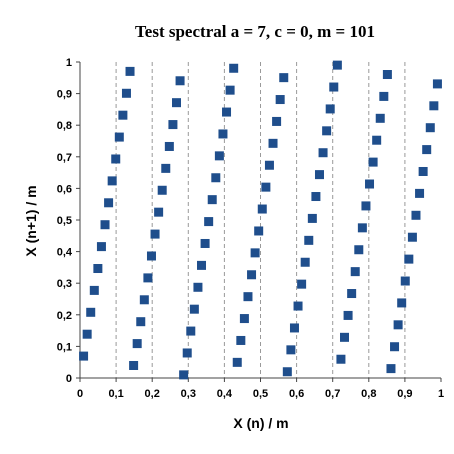 The height and width of the screenshot is (454, 454). What do you see at coordinates (152, 394) in the screenshot?
I see `x-tick-label: 0,2` at bounding box center [152, 394].